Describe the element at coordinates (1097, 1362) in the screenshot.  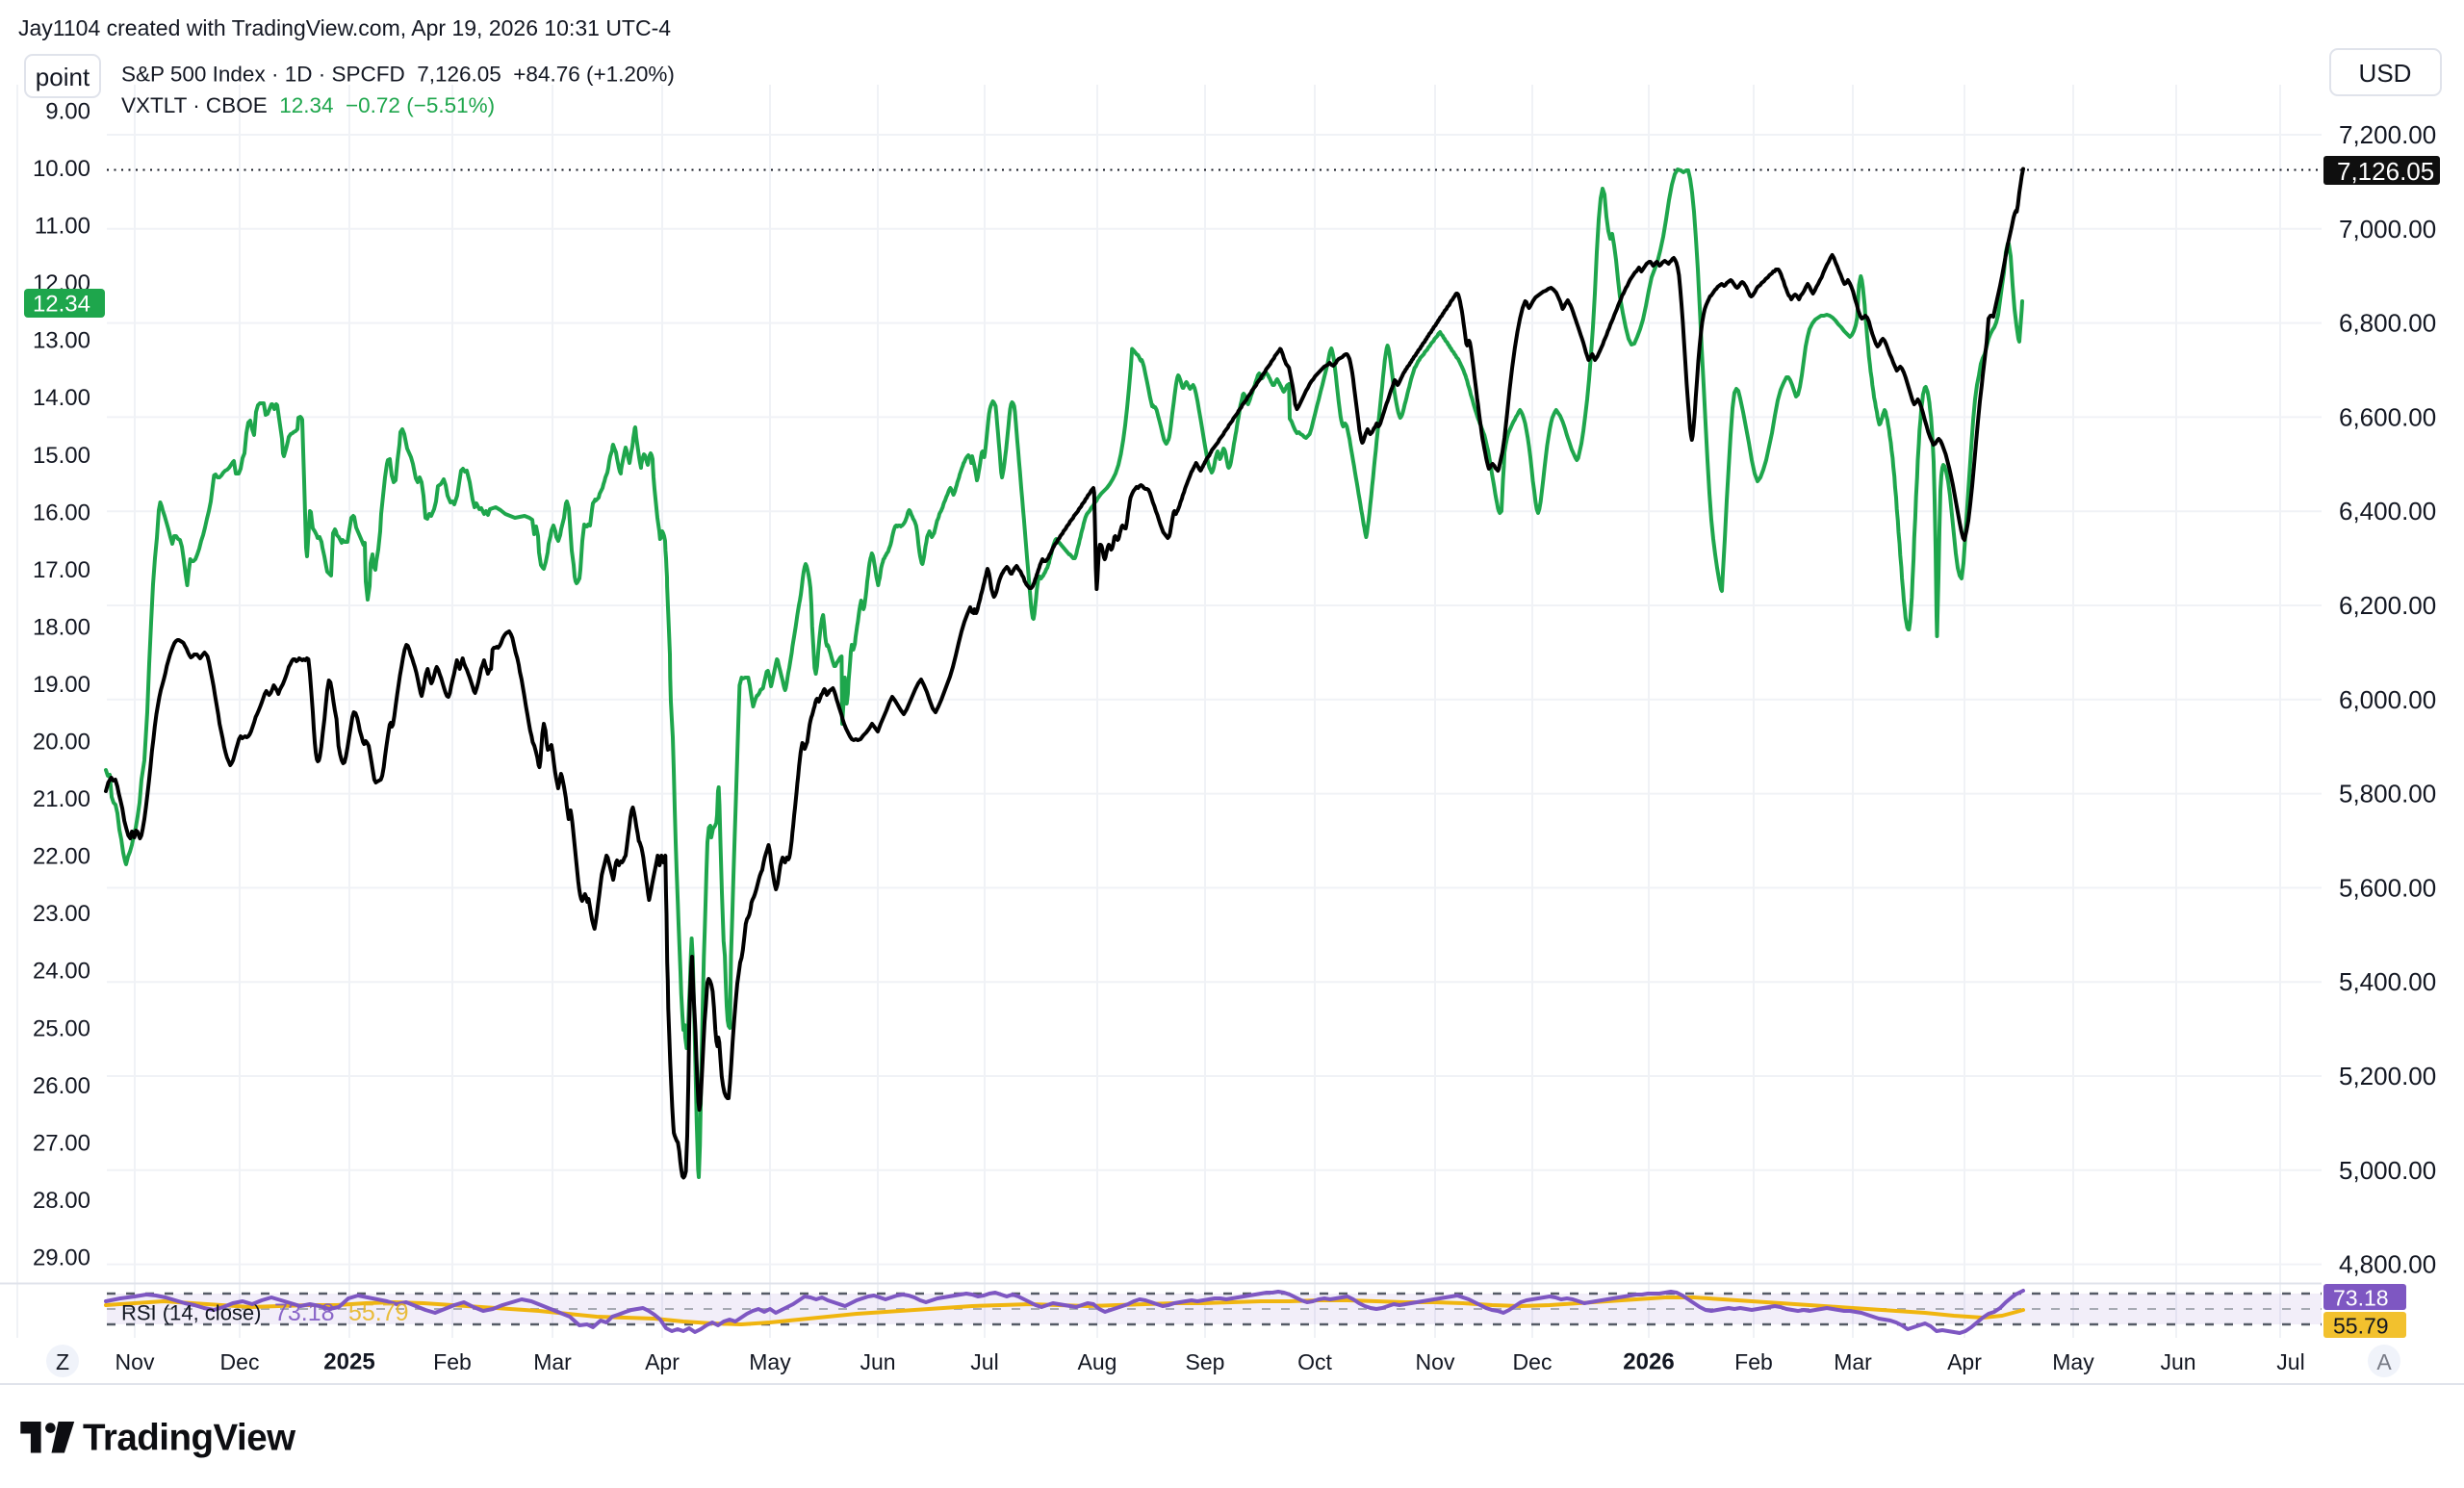
I see `svg-text: Aug` at that location.